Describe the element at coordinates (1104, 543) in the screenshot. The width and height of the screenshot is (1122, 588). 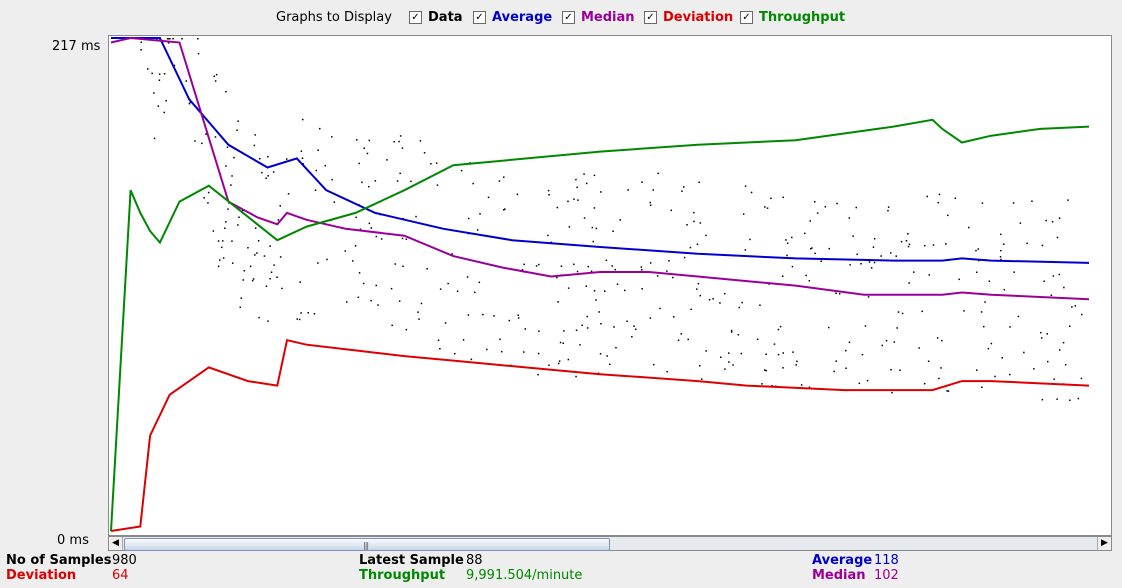
I see `scroll-right-icon: ▶` at that location.